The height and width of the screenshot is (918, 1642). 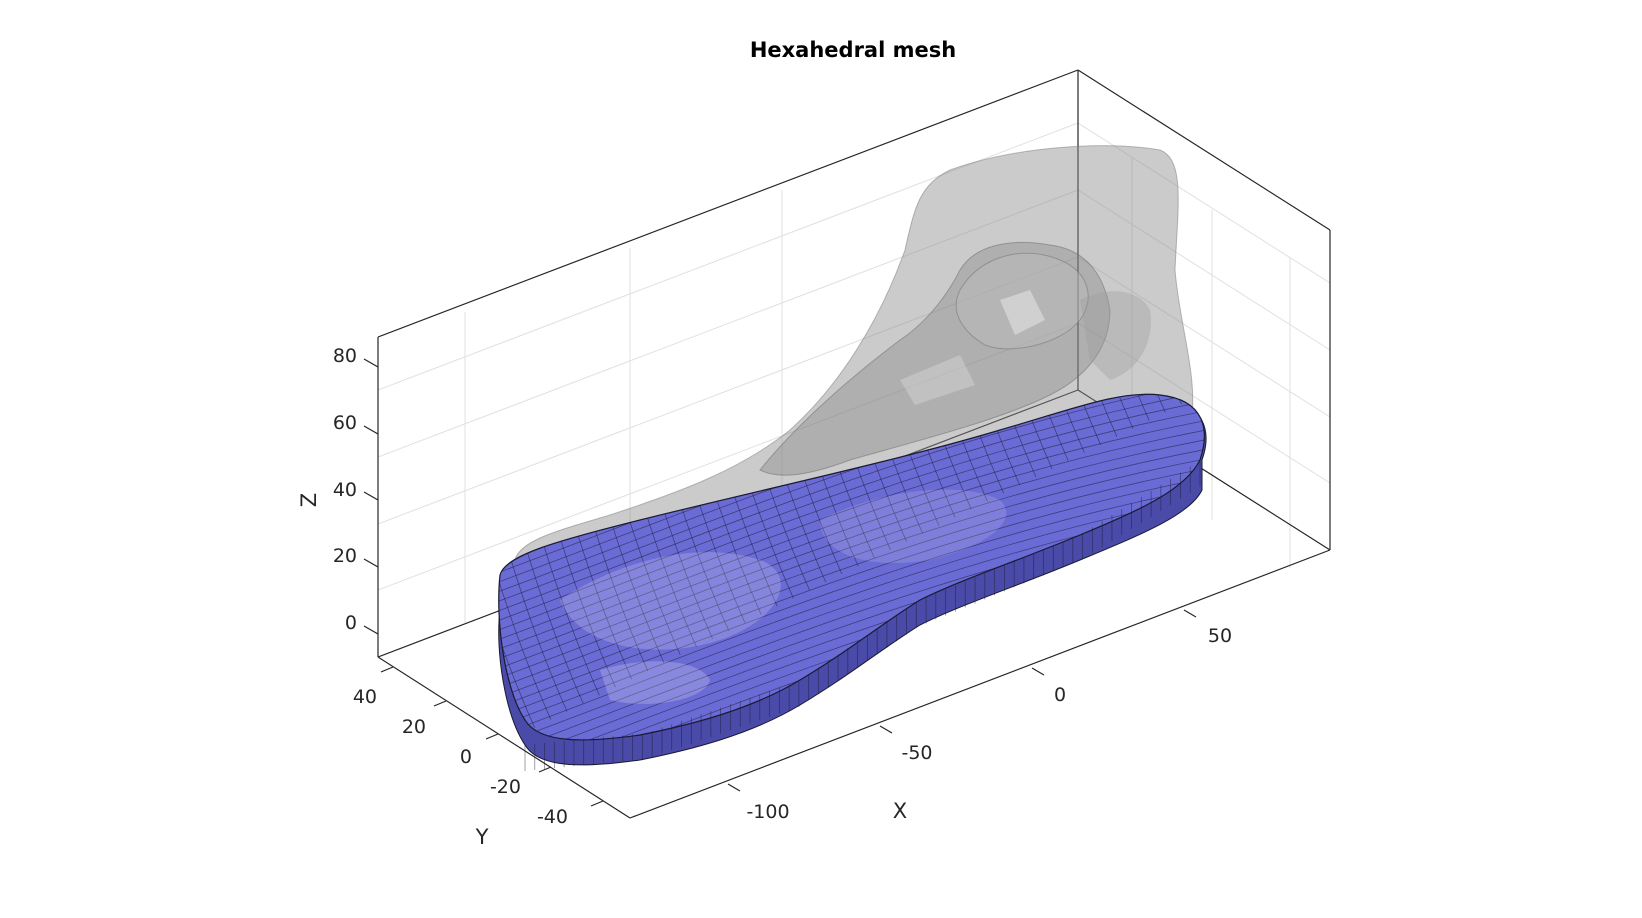 What do you see at coordinates (853, 50) in the screenshot?
I see `chart-title: Hexahedral mesh` at bounding box center [853, 50].